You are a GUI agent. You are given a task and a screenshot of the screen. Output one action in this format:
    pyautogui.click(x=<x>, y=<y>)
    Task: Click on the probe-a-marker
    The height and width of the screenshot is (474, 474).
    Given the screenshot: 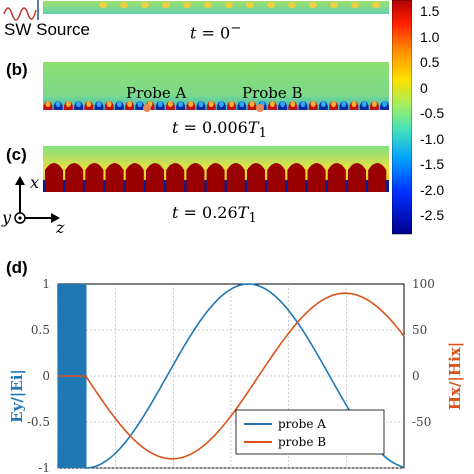 What is the action you would take?
    pyautogui.click(x=147, y=108)
    